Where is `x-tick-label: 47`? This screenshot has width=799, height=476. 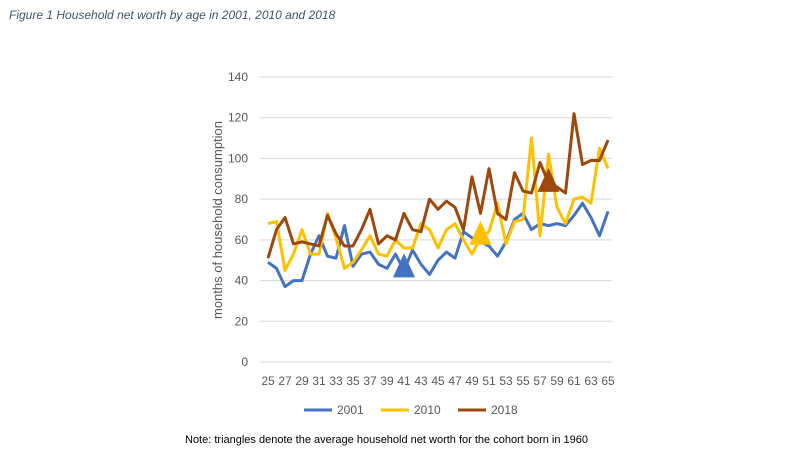 x-tick-label: 47 is located at coordinates (455, 381).